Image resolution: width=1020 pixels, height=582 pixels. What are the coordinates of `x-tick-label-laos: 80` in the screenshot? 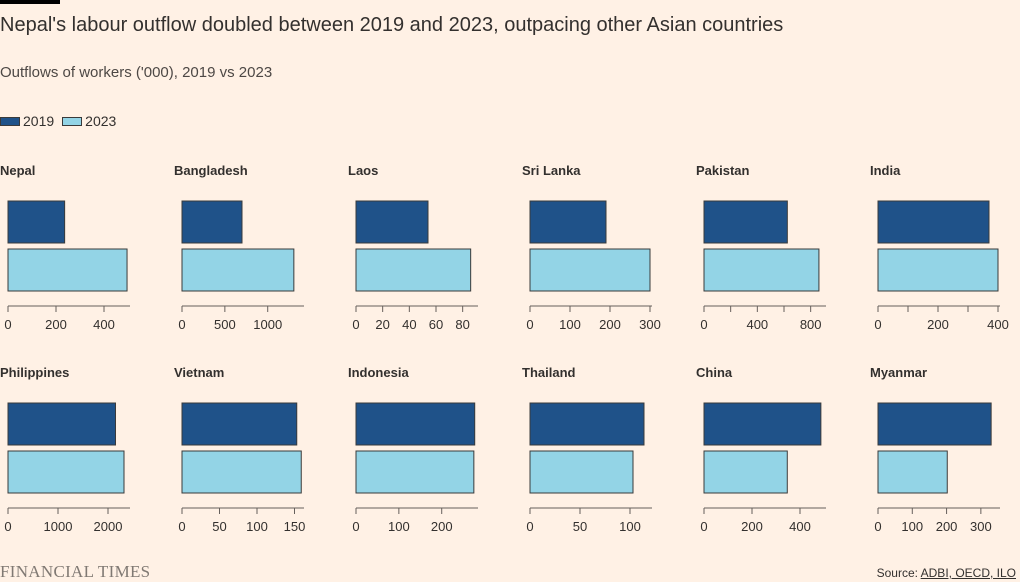 It's located at (462, 324).